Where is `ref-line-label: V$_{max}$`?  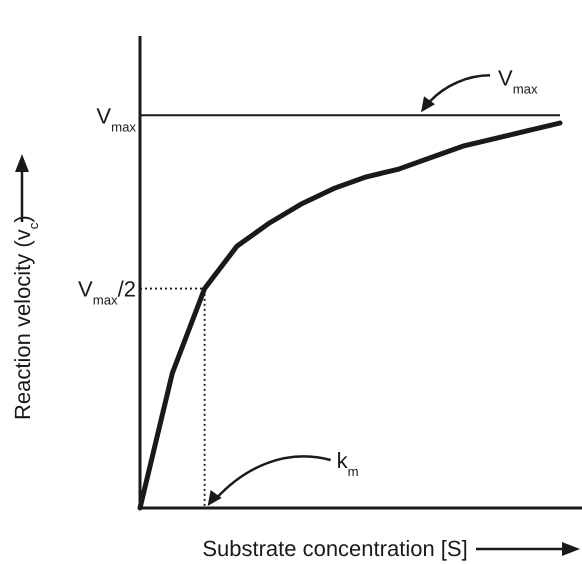
ref-line-label: V$_{max}$ is located at coordinates (116, 118).